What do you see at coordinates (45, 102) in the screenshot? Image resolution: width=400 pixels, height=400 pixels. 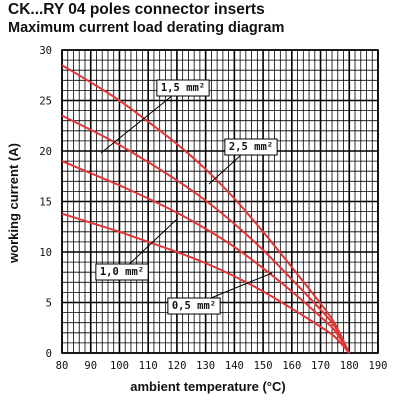 I see `y-tick-label: 25` at bounding box center [45, 102].